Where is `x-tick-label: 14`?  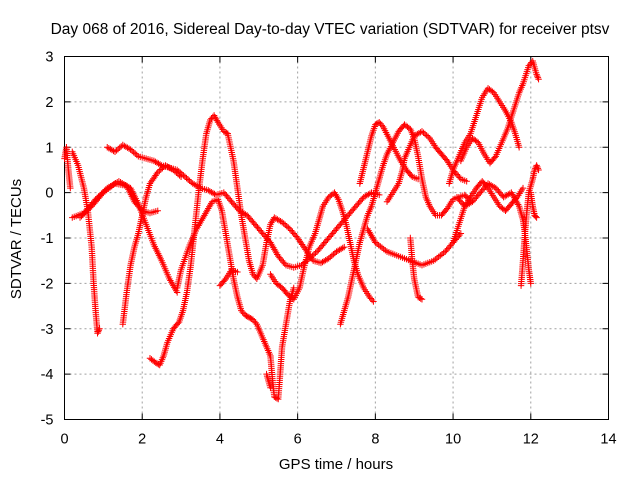 x-tick-label: 14 is located at coordinates (608, 440).